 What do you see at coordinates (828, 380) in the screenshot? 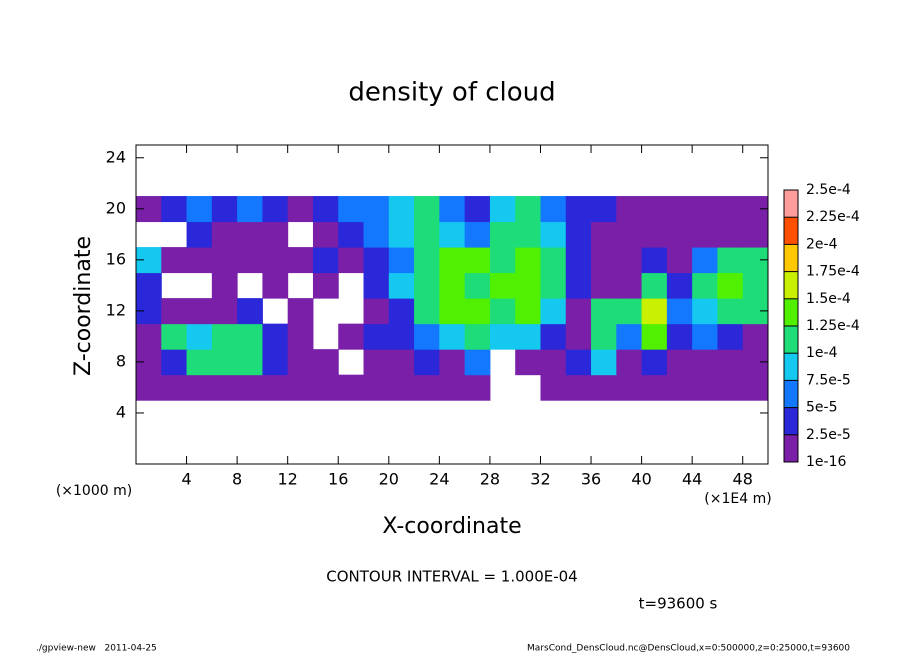
I see `colorbar-label: 7.5e-5` at bounding box center [828, 380].